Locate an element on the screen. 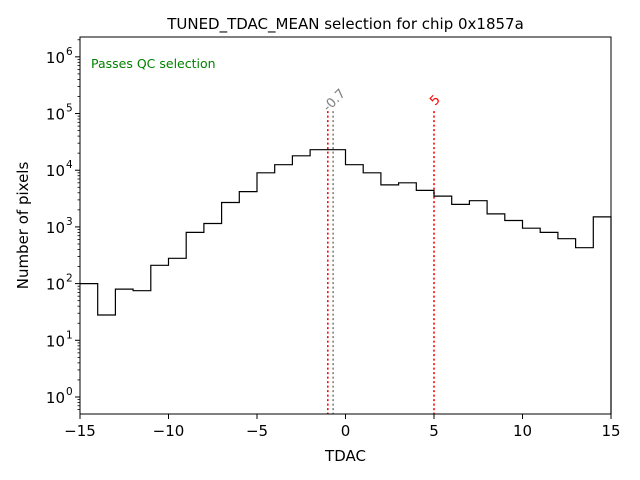  y-axis-label: Number of pixels is located at coordinates (23, 226).